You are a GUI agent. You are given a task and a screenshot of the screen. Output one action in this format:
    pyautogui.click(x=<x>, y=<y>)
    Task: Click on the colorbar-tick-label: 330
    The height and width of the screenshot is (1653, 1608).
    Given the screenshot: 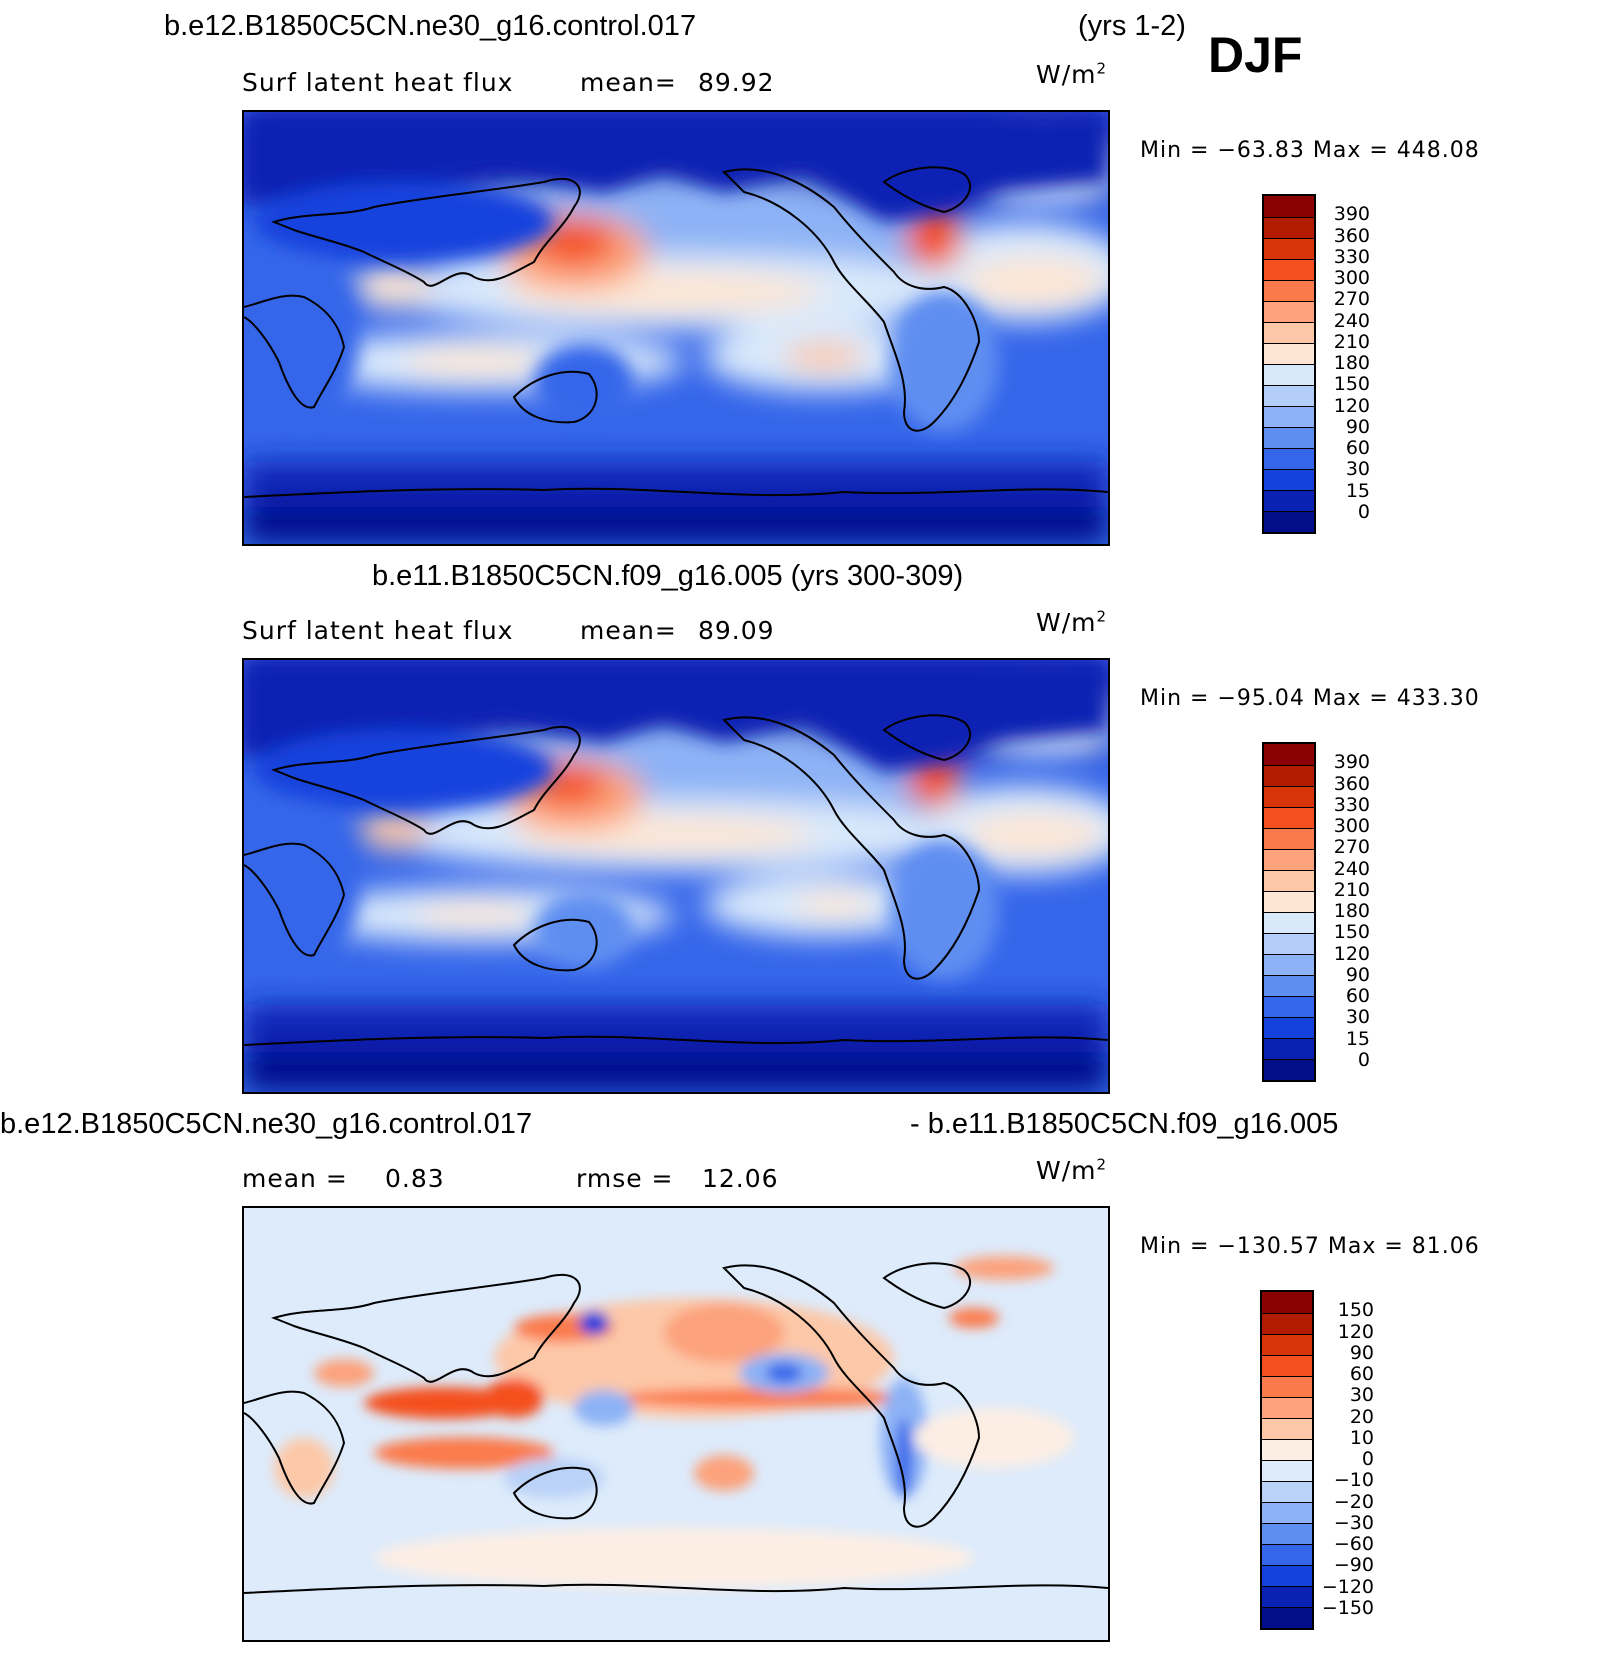 What is the action you would take?
    pyautogui.click(x=1351, y=256)
    